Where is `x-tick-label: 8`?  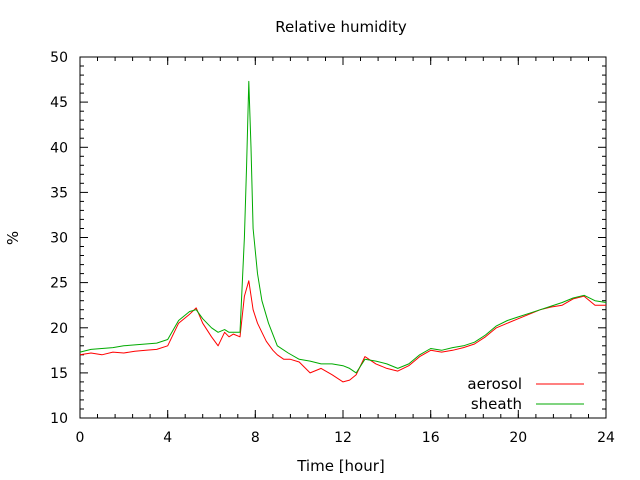
x-tick-label: 8 is located at coordinates (255, 438).